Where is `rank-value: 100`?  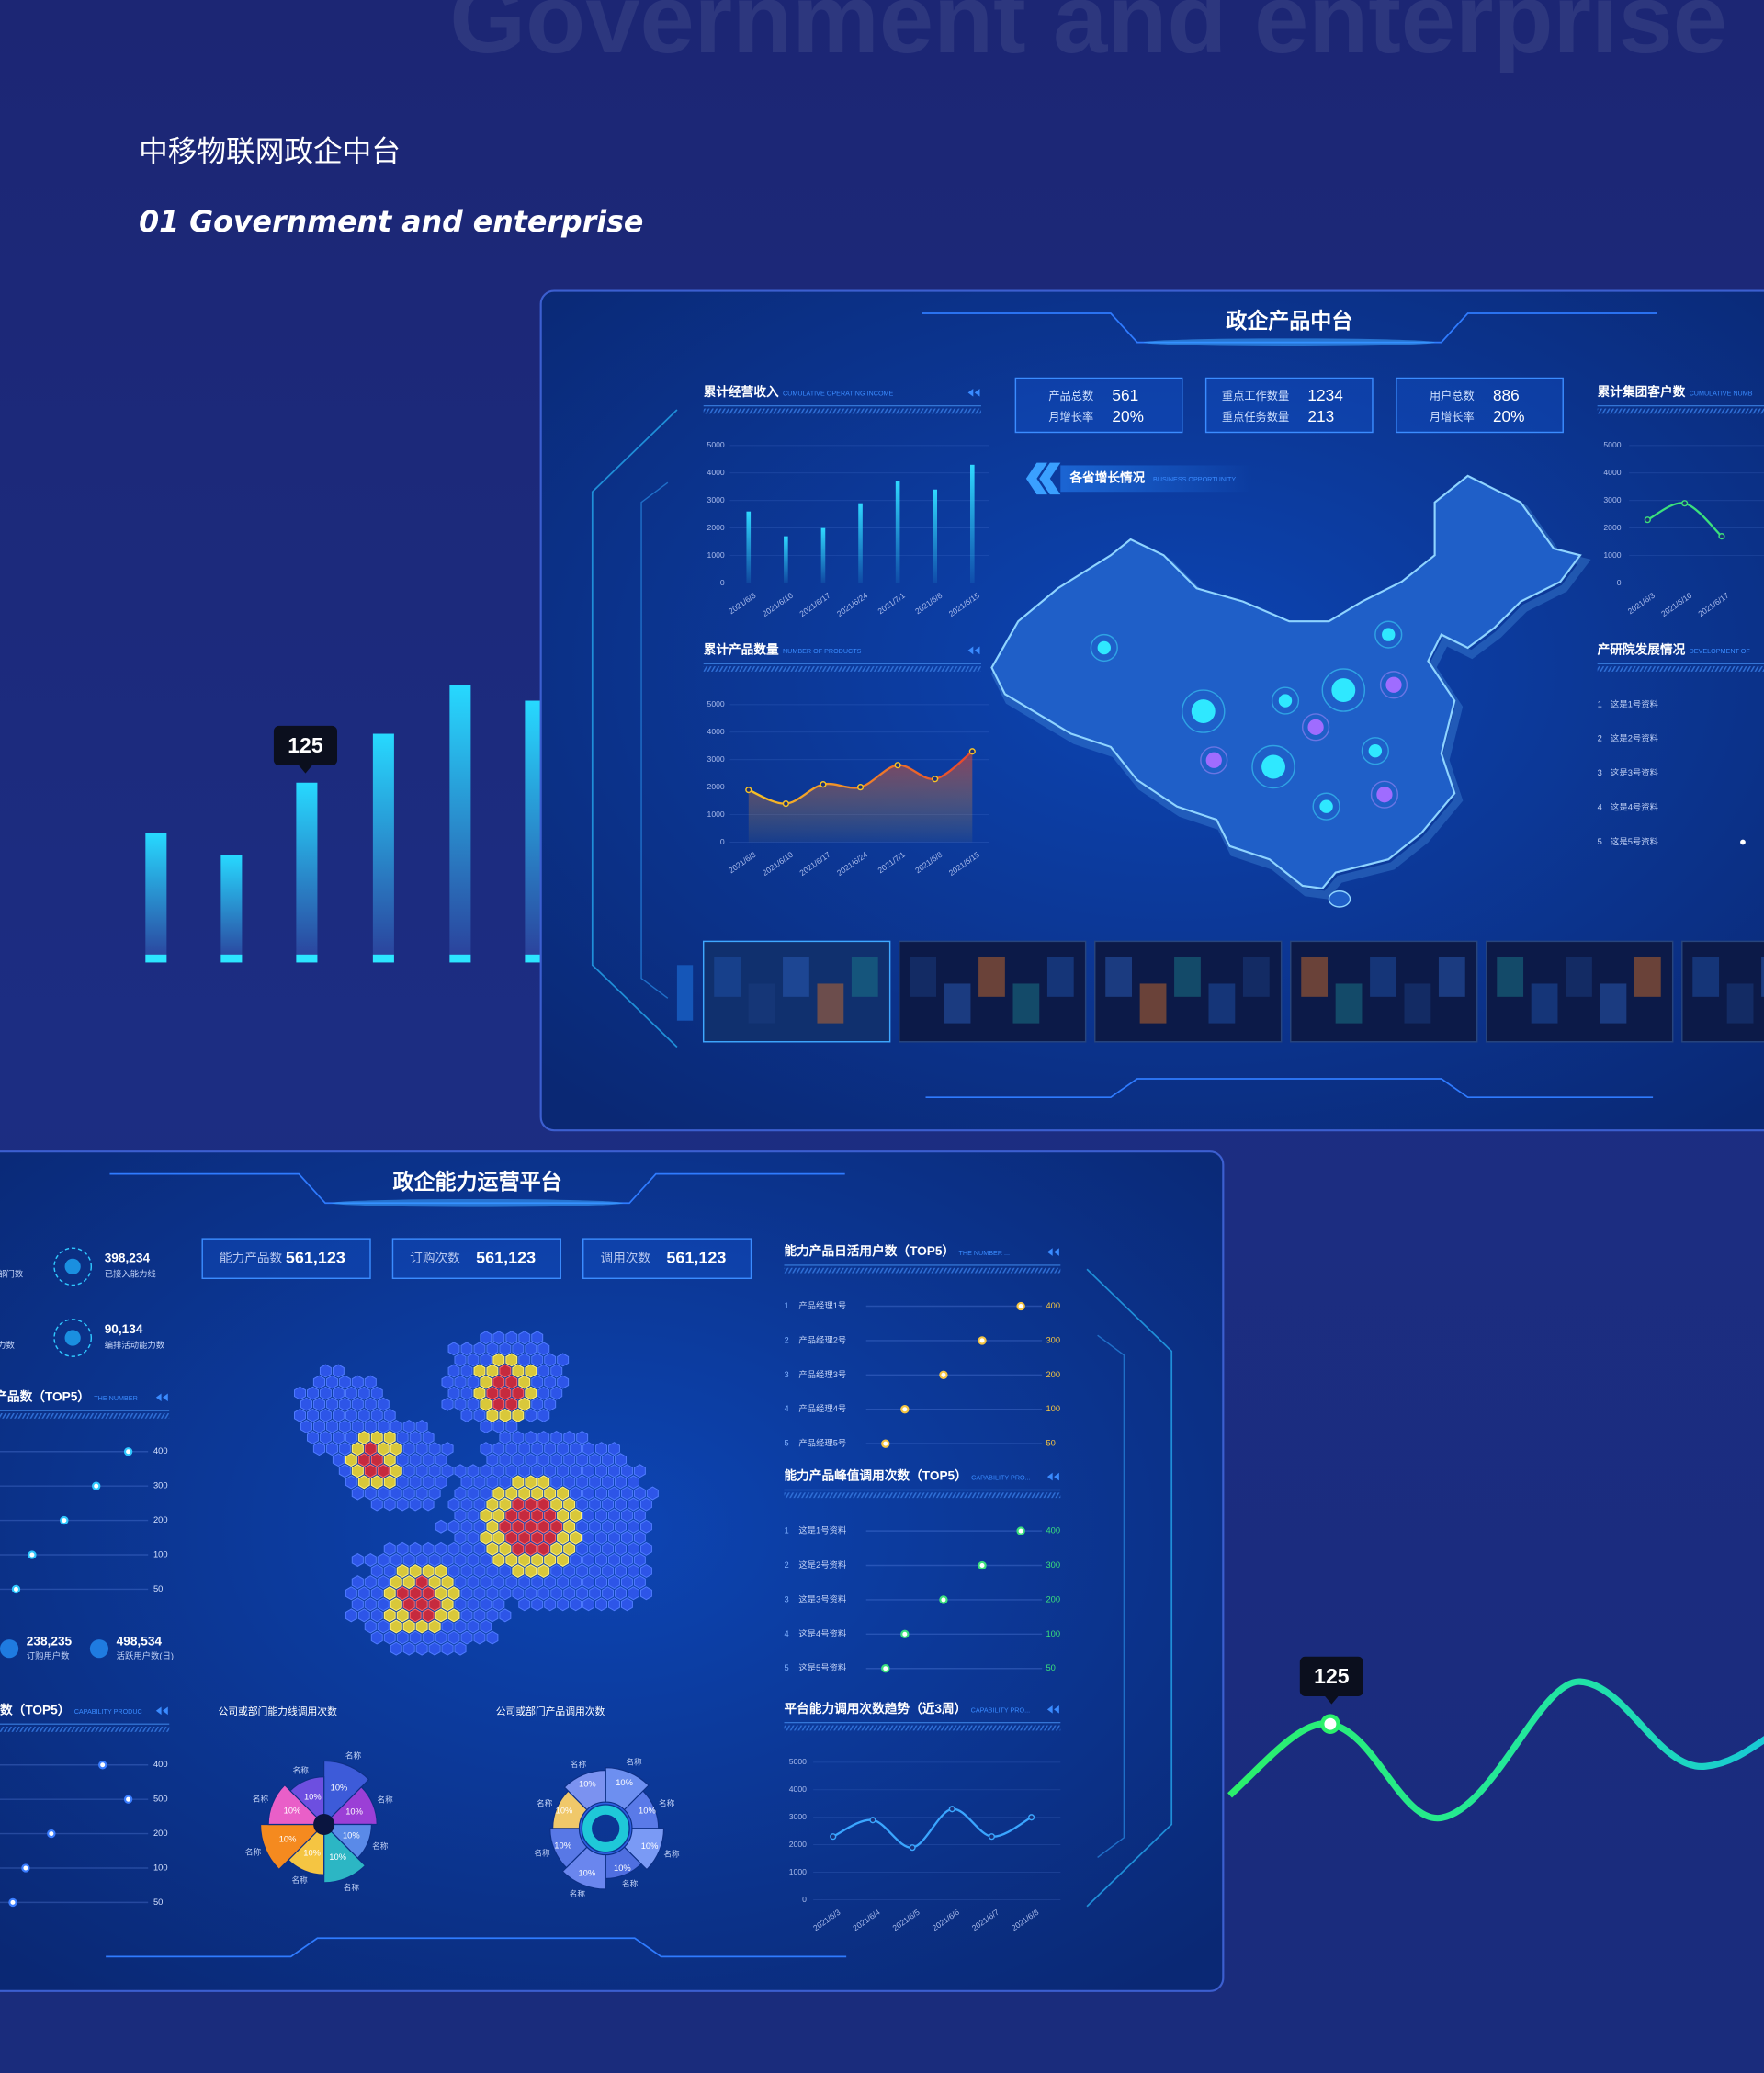
rank-value: 100 is located at coordinates (1053, 1408).